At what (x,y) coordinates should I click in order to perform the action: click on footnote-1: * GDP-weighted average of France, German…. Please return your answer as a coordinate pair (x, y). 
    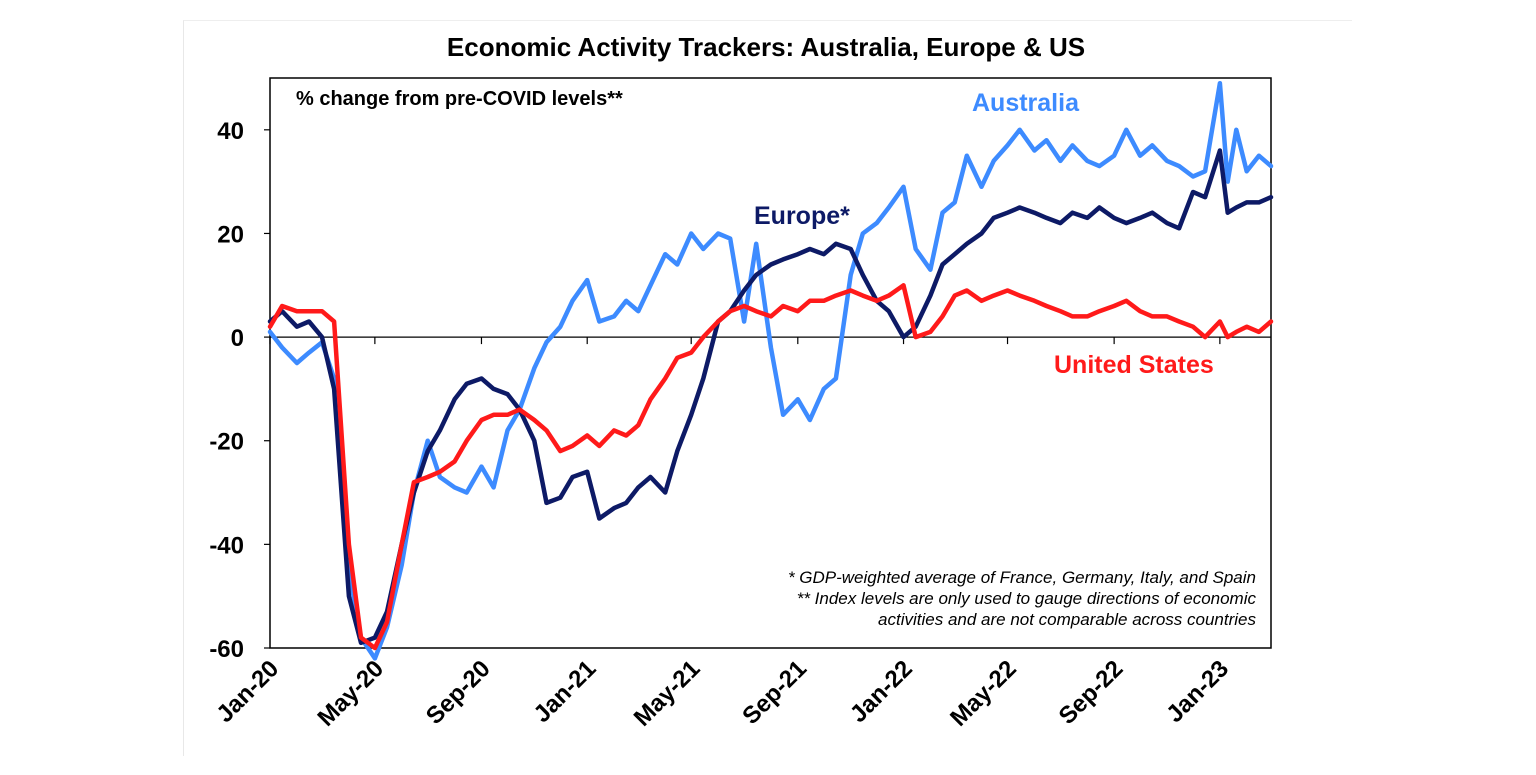
    Looking at the image, I should click on (1022, 577).